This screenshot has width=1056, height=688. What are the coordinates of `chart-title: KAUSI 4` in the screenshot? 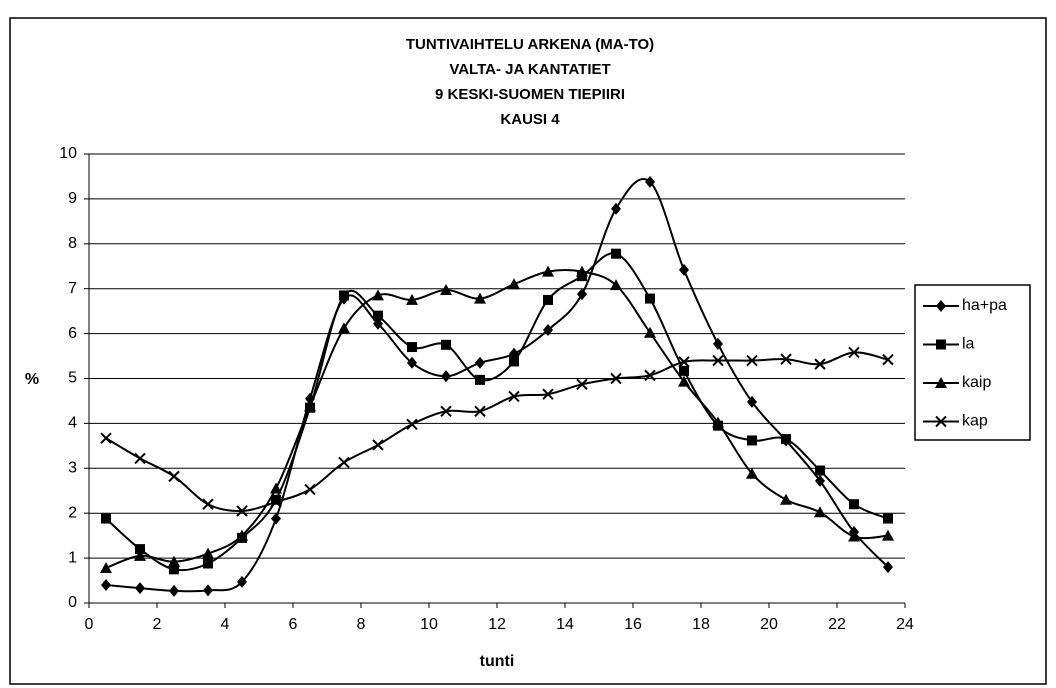 It's located at (530, 119).